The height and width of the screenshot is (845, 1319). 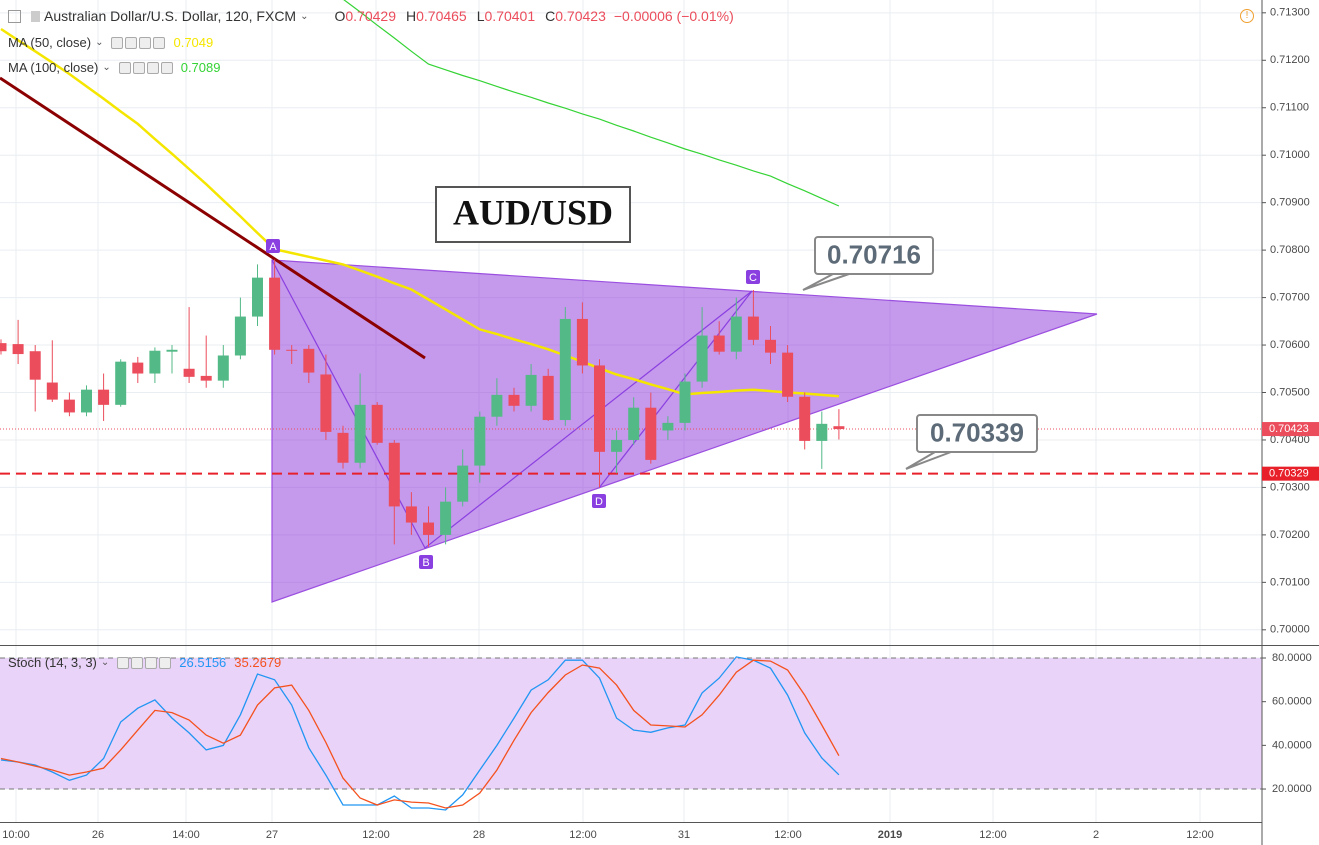 I want to click on y-tick-label: 0.70600, so click(x=1290, y=345).